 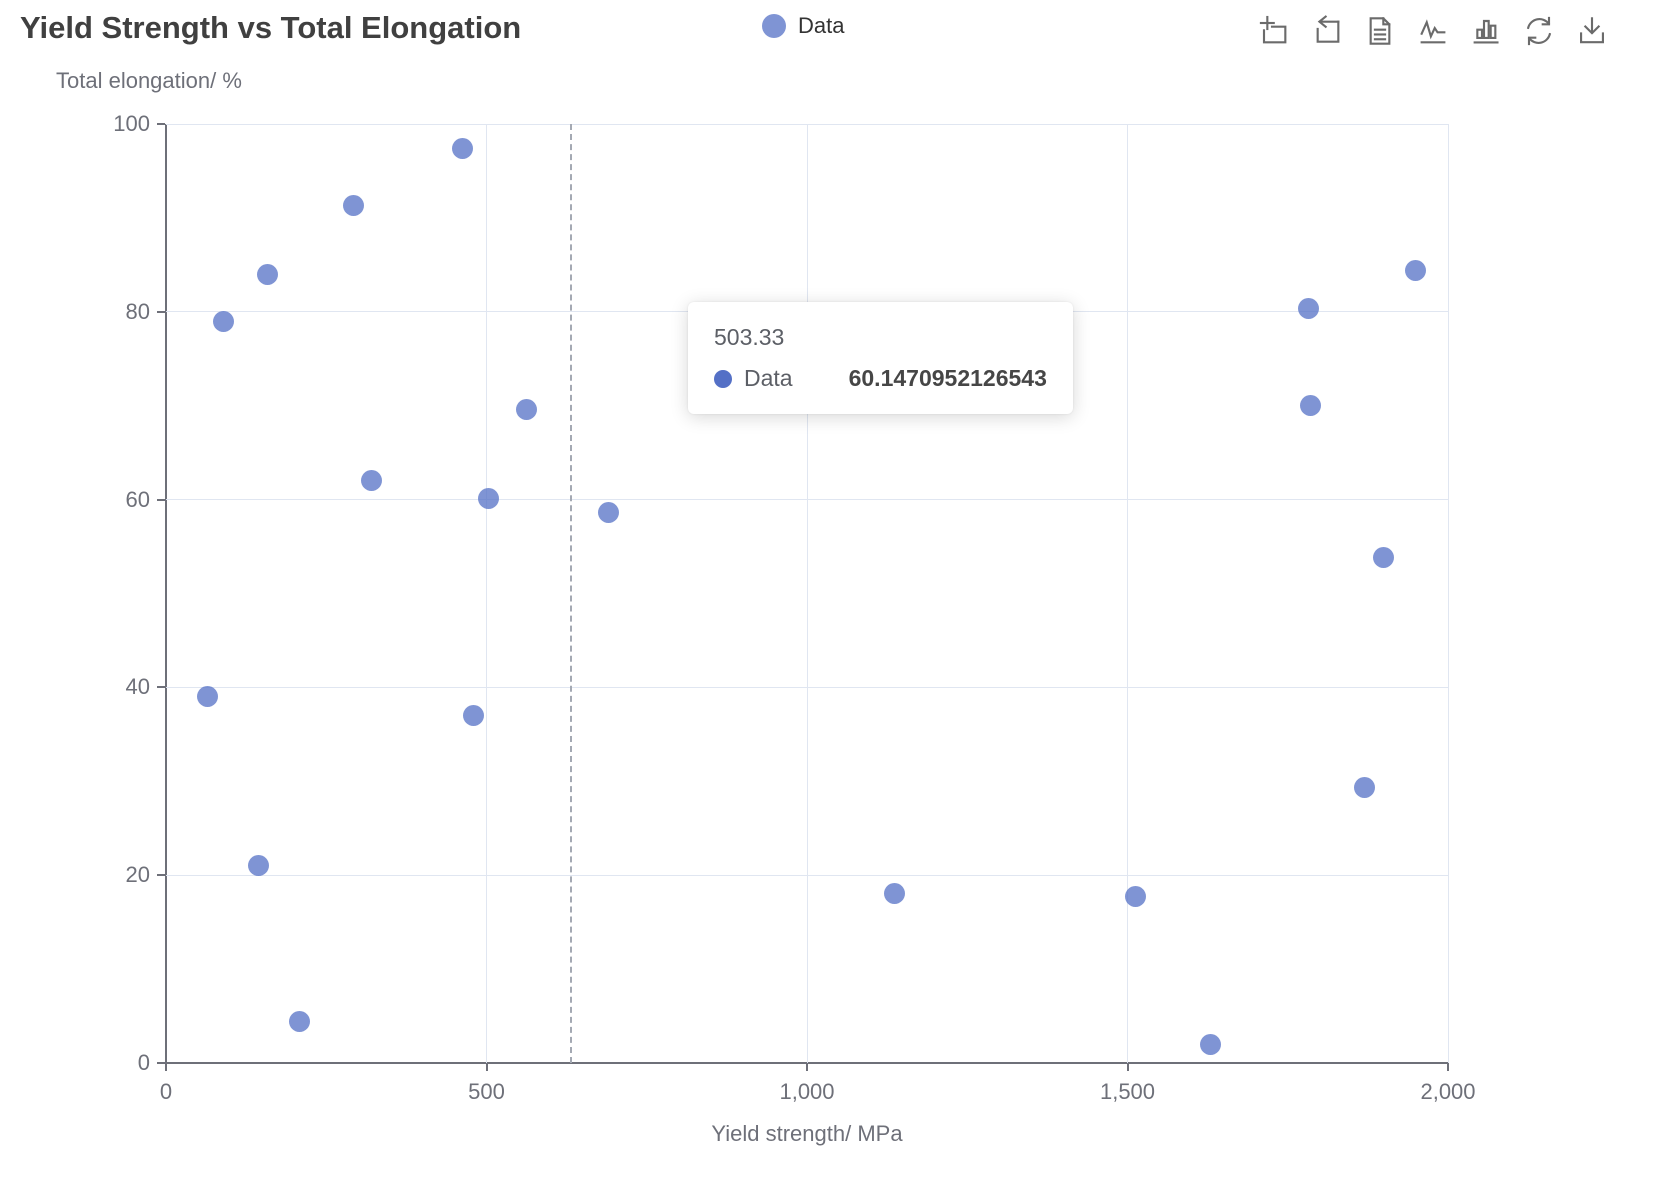 I want to click on legend-item-data: Data, so click(x=803, y=26).